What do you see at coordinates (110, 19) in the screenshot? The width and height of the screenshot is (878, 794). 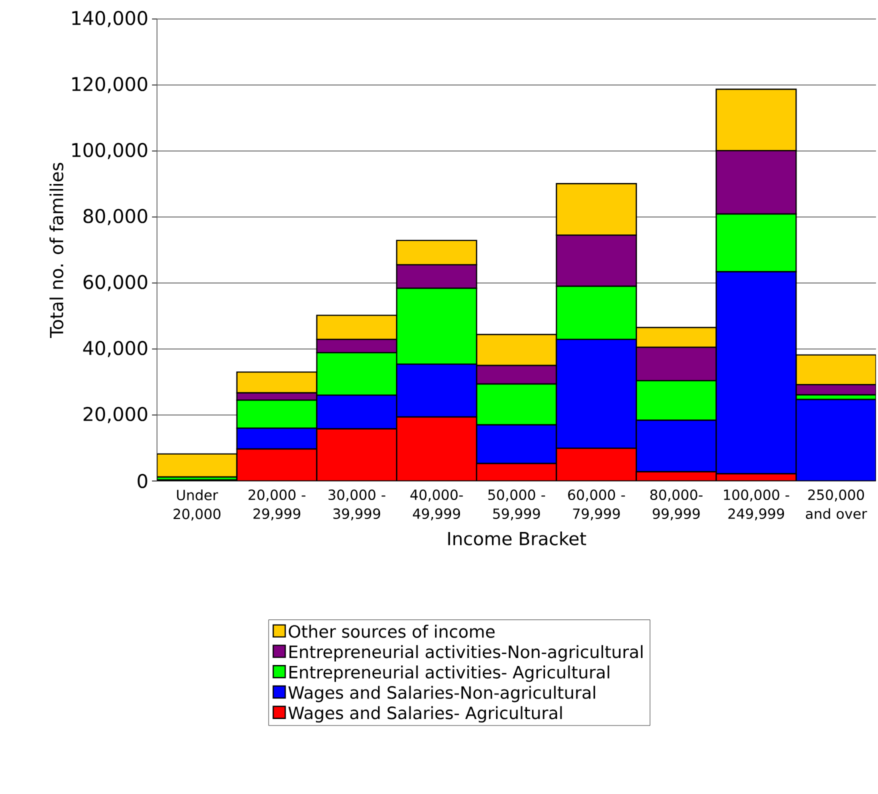 I see `y-tick-label: 140,000` at bounding box center [110, 19].